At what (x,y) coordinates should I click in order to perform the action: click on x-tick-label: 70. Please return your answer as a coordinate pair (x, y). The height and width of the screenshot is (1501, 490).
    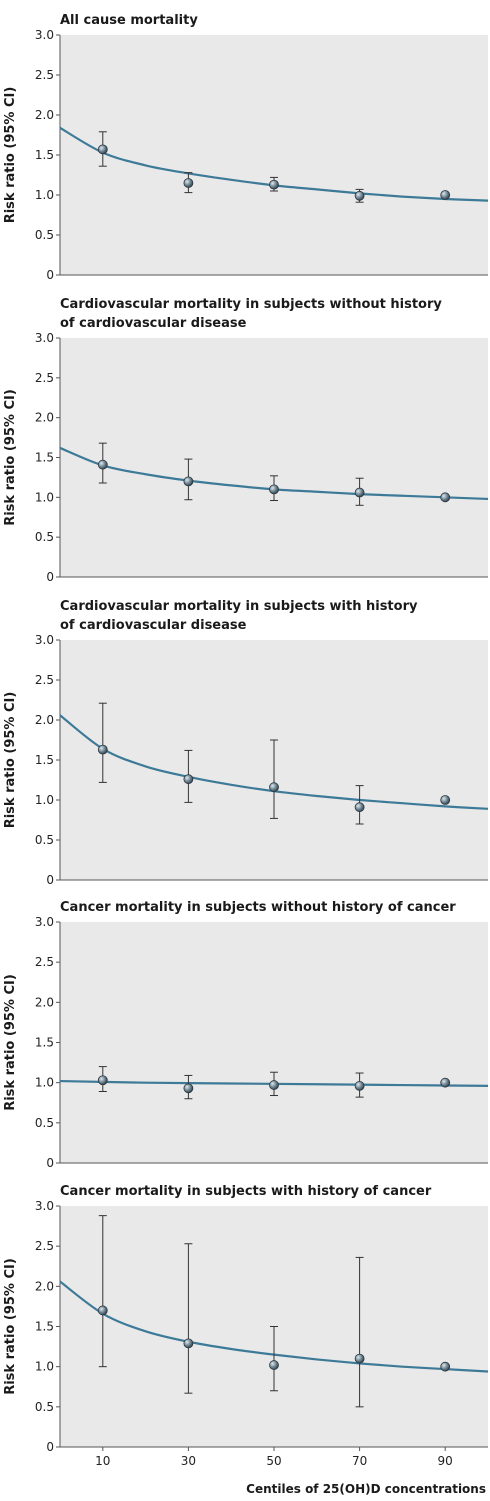
    Looking at the image, I should click on (359, 1461).